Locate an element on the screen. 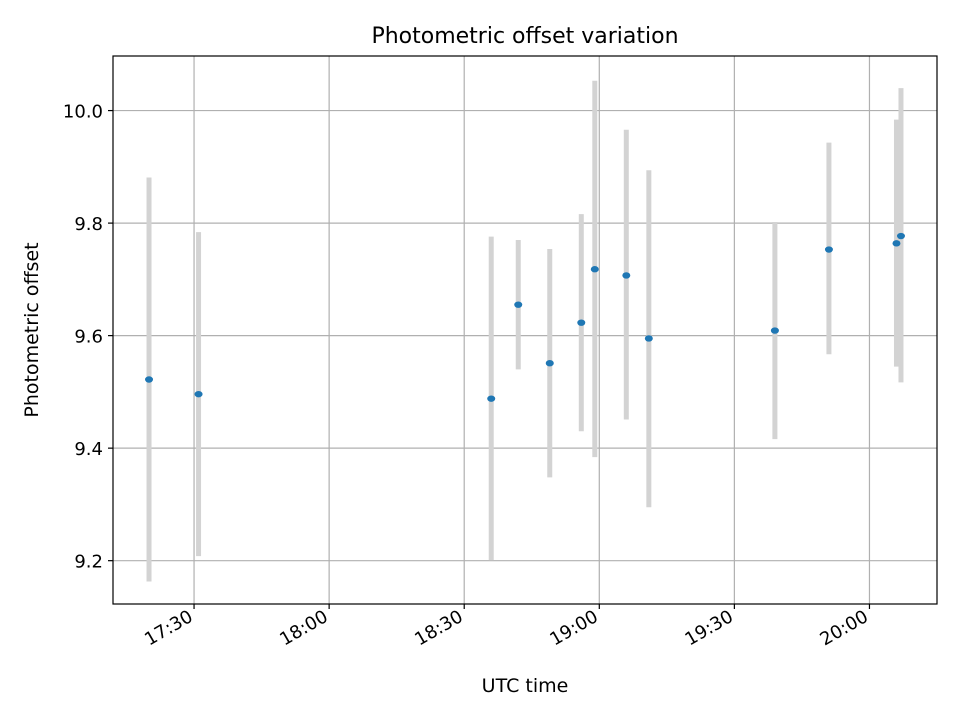  y-tick-label: 9.4 is located at coordinates (88, 449).